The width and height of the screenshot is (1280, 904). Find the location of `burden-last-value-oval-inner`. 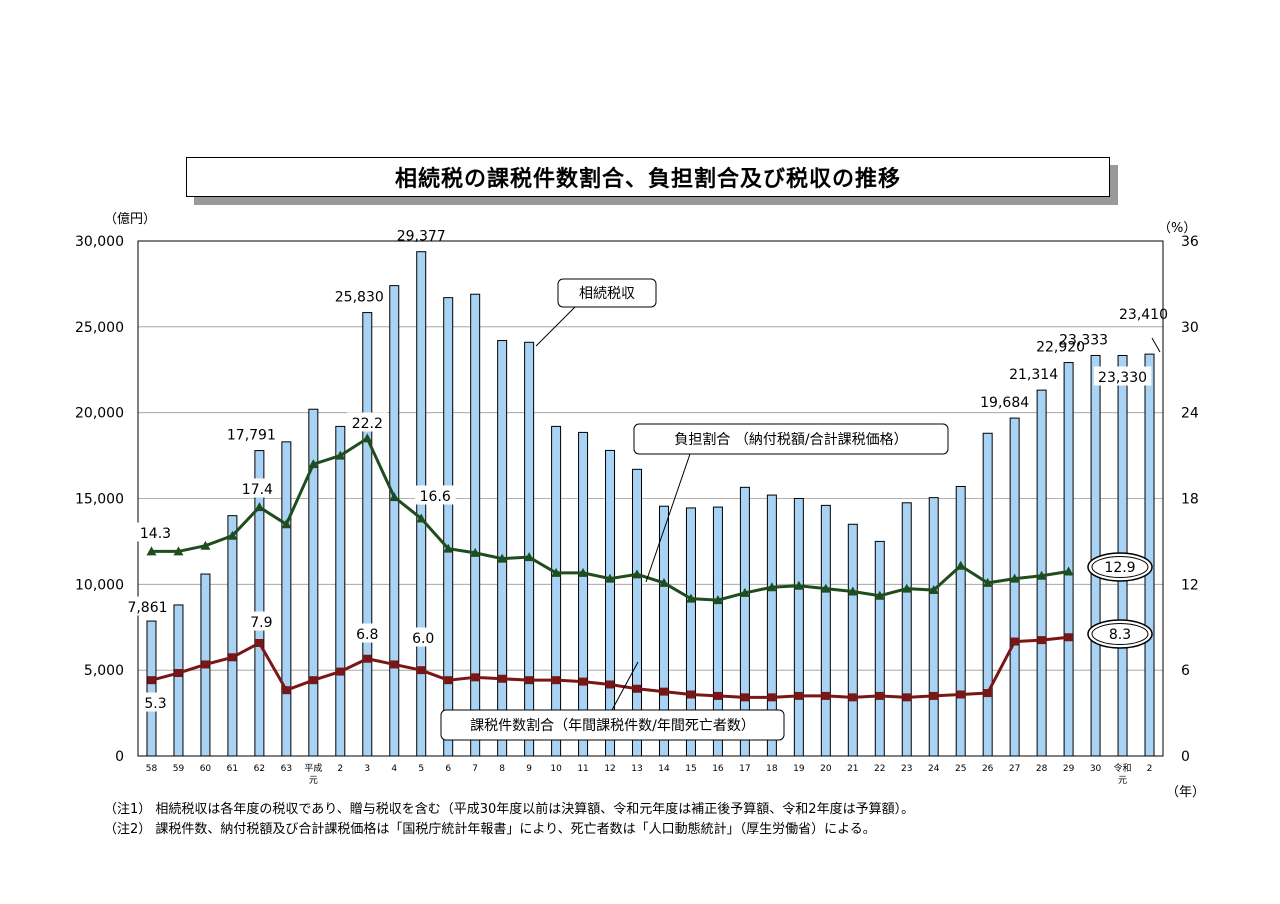

burden-last-value-oval-inner is located at coordinates (1120, 567).